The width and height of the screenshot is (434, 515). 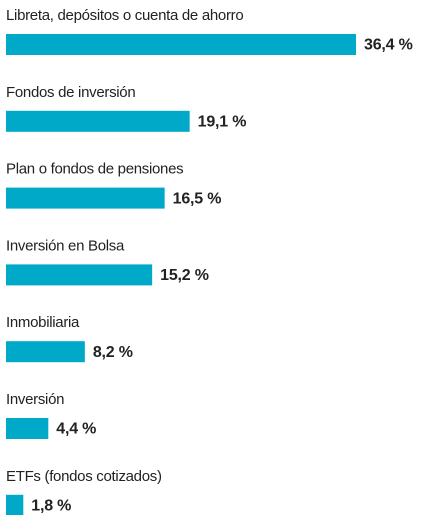 I want to click on value-label: 4,4 %, so click(x=76, y=429).